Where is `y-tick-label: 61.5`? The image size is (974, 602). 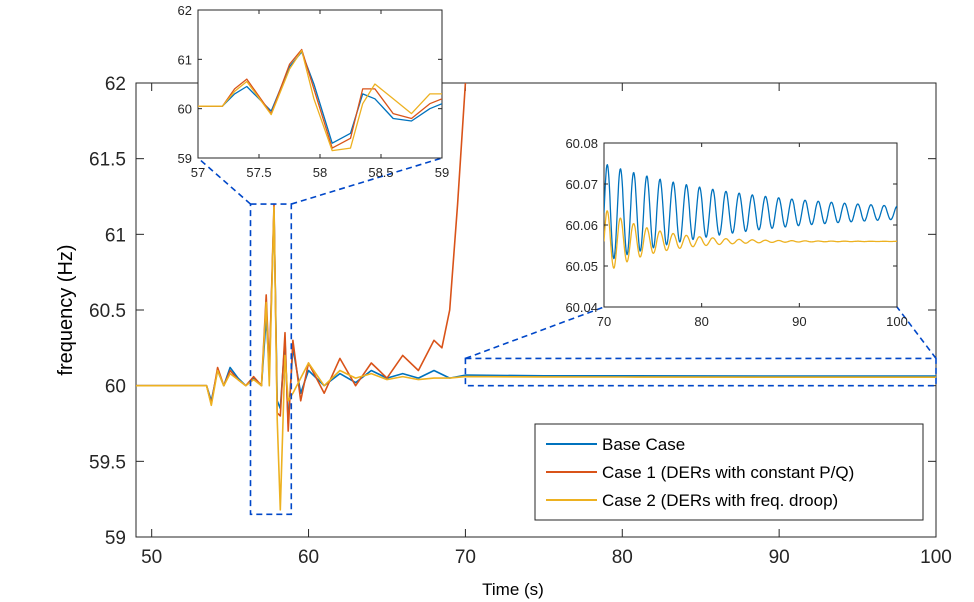 y-tick-label: 61.5 is located at coordinates (107, 160).